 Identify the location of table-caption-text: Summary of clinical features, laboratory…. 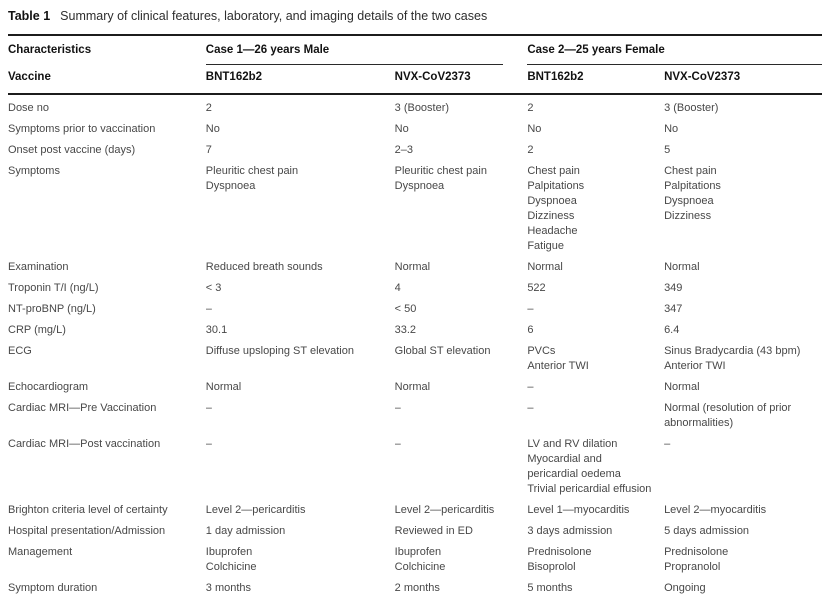
(274, 16).